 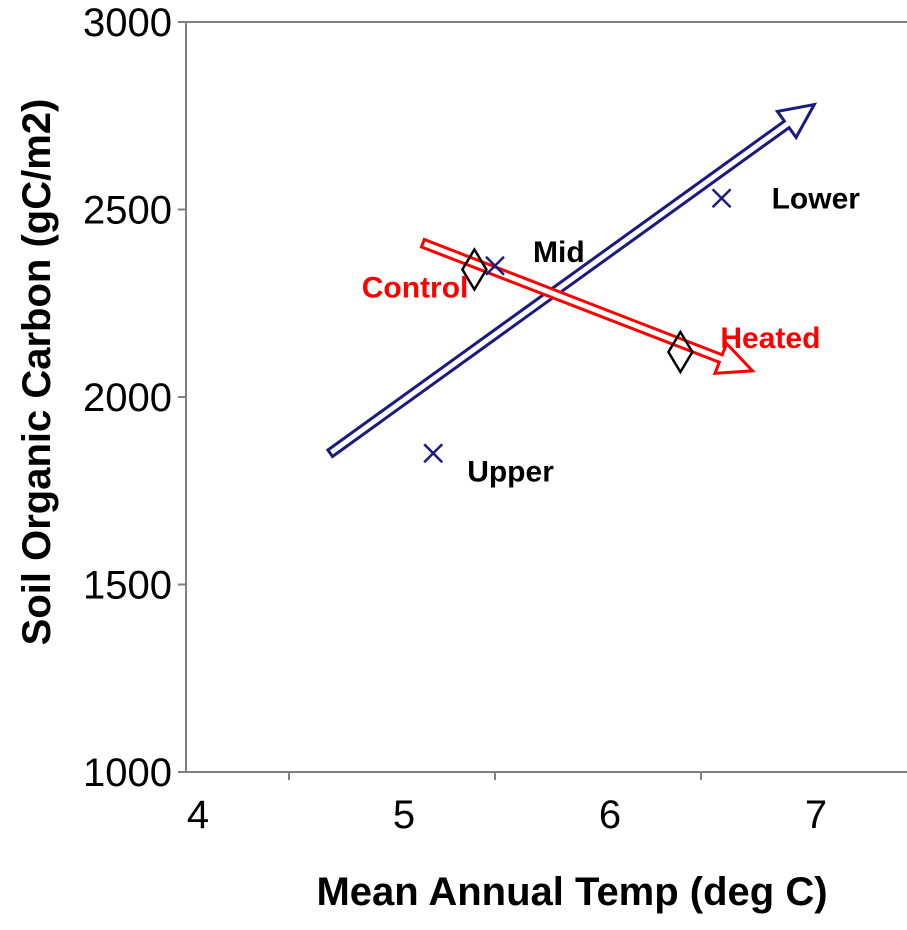 I want to click on x-tick-label: 6, so click(x=610, y=815).